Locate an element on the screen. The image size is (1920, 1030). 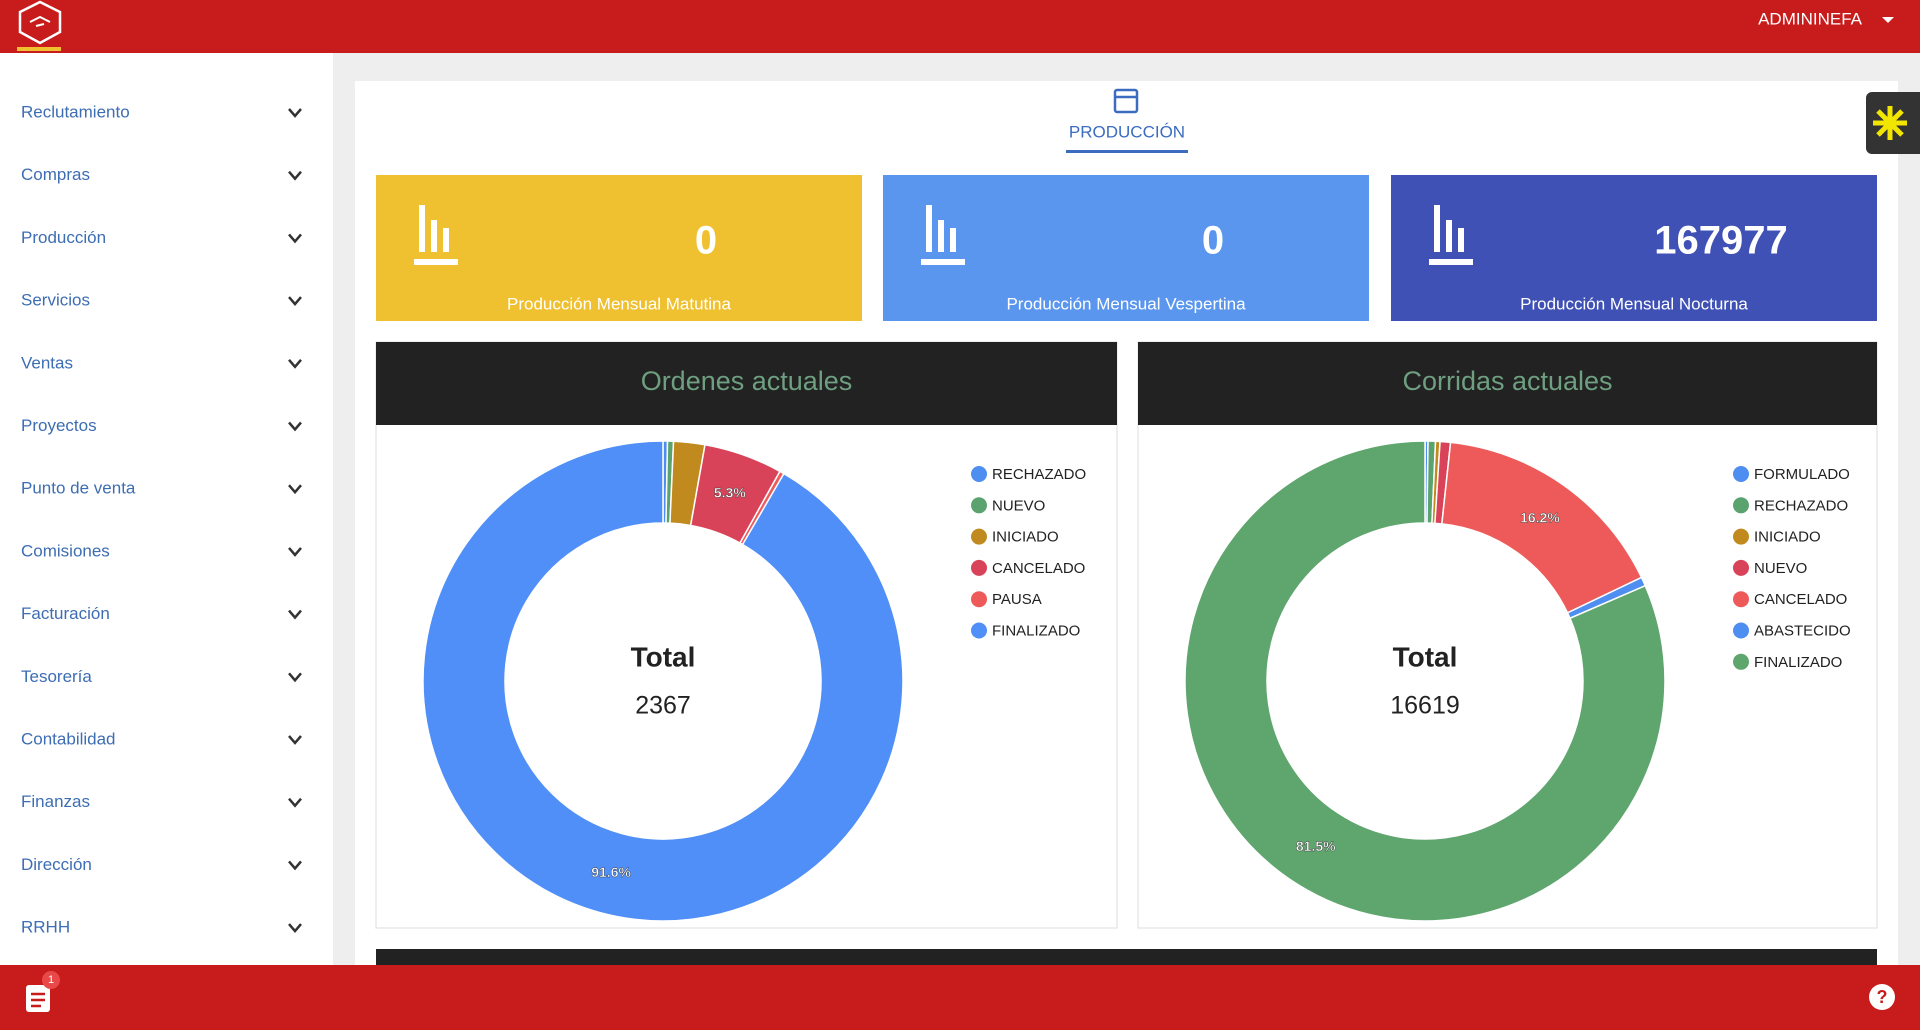
sidebar-item: Facturación is located at coordinates (161, 613).